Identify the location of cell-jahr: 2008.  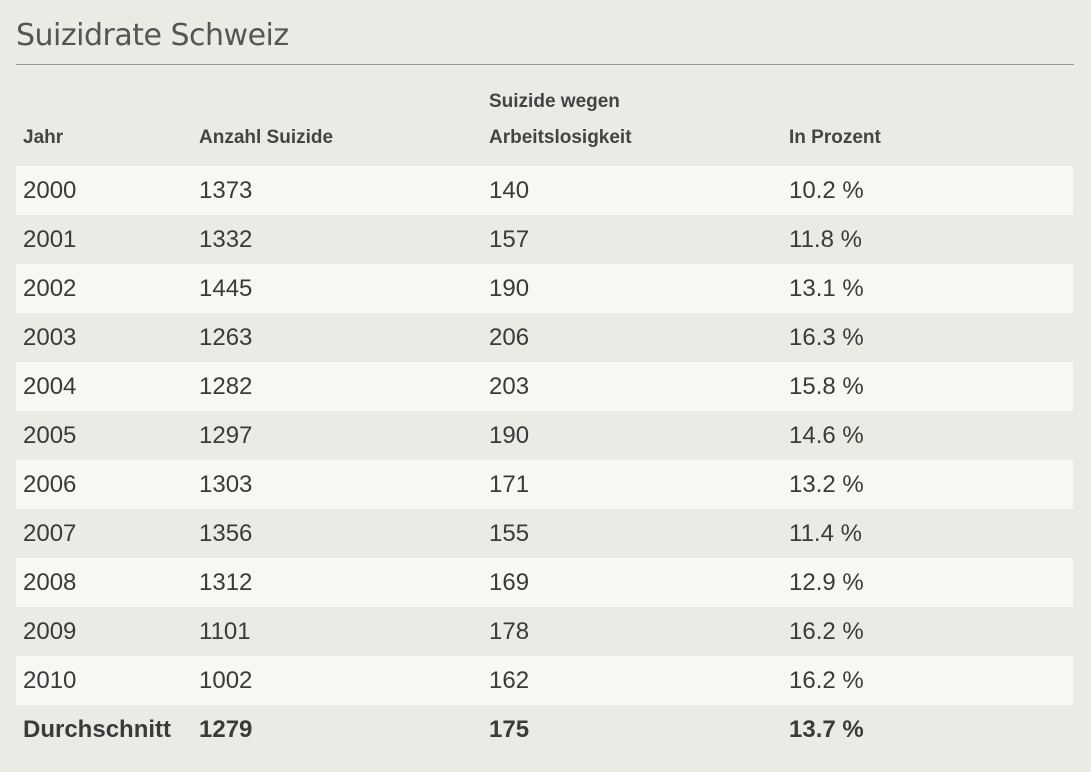
(104, 582).